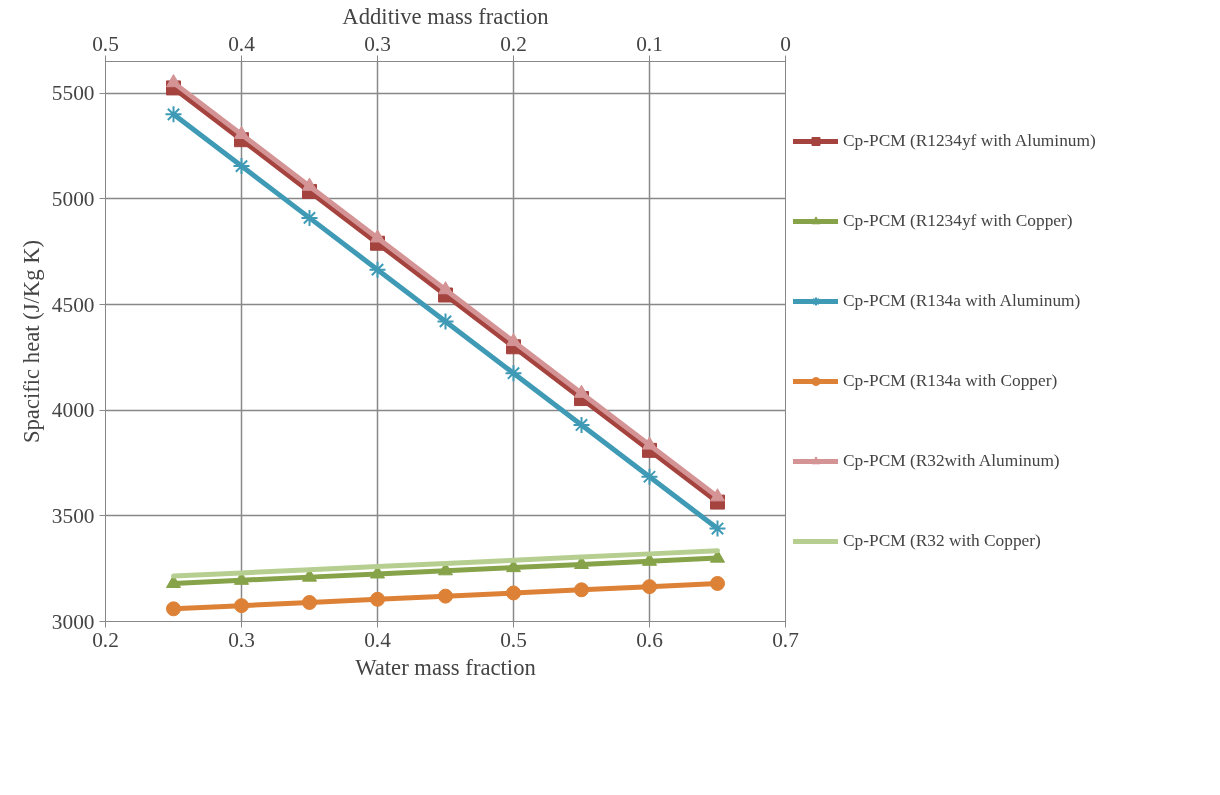 The height and width of the screenshot is (795, 1220). I want to click on x2-tick-label: 0.1, so click(649, 43).